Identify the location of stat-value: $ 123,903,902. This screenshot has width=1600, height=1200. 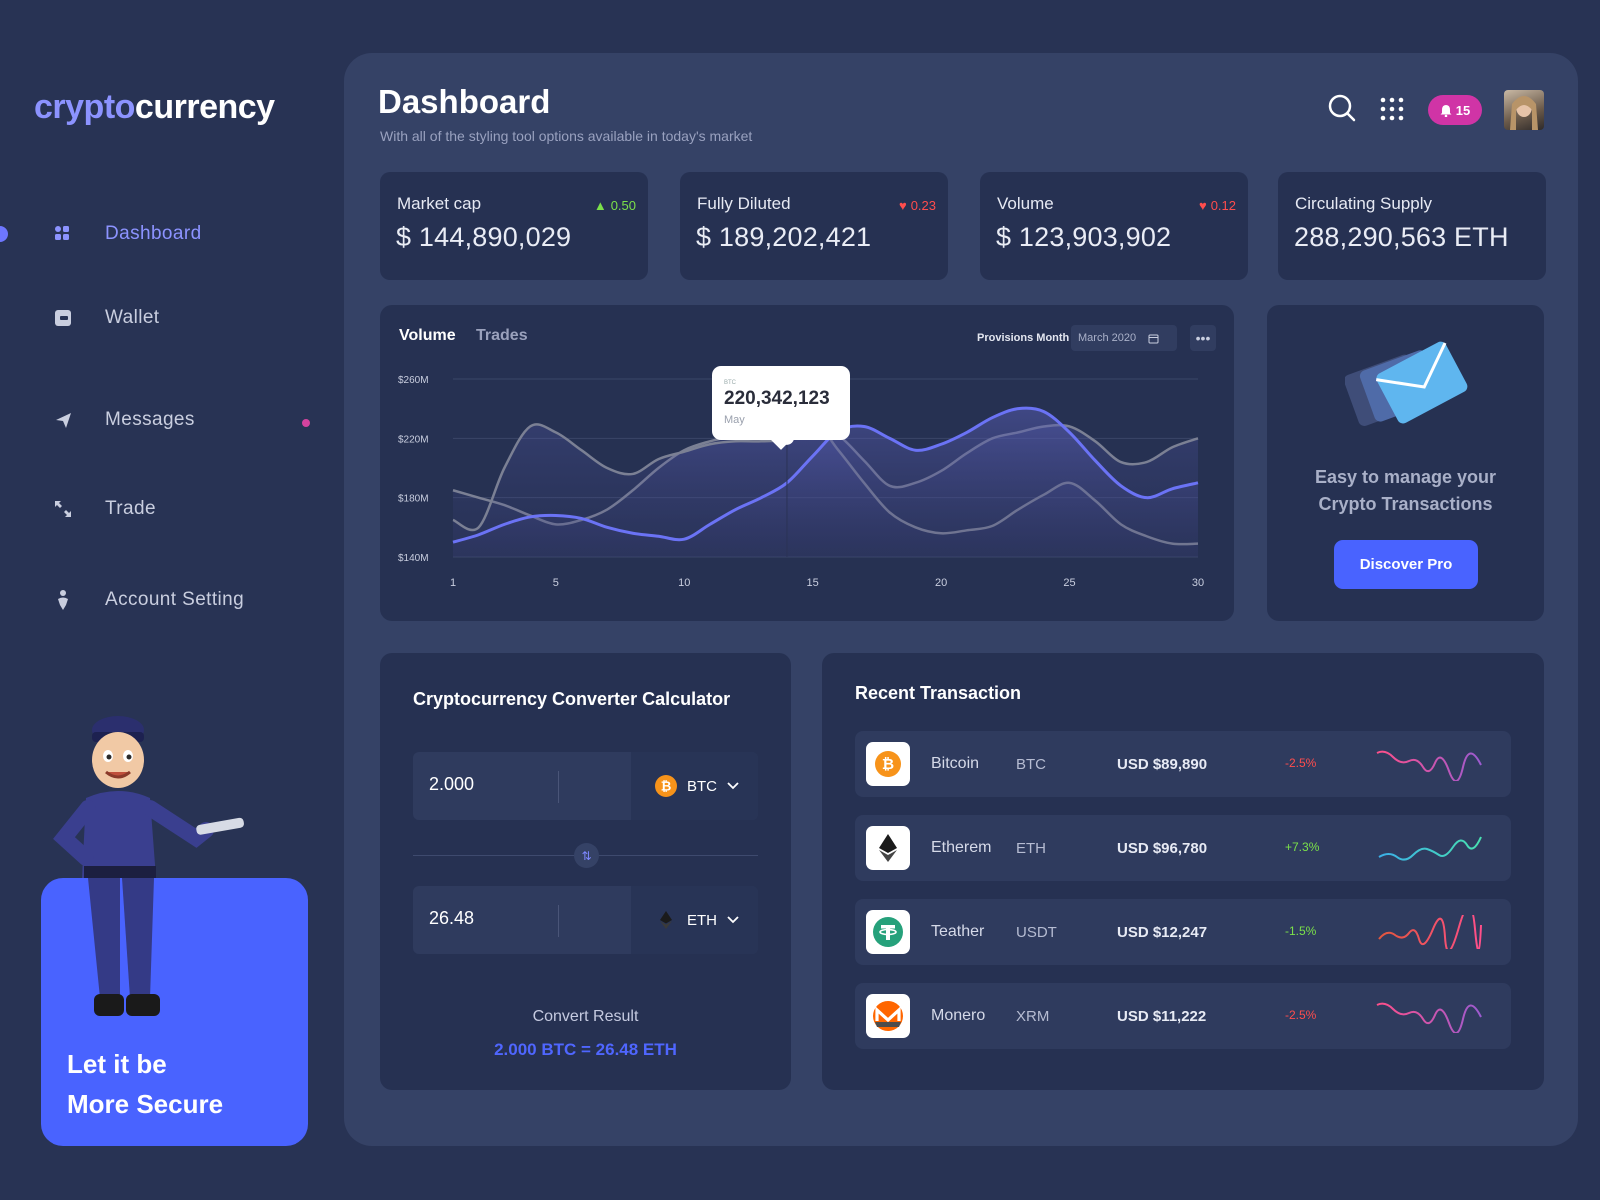
(1084, 237).